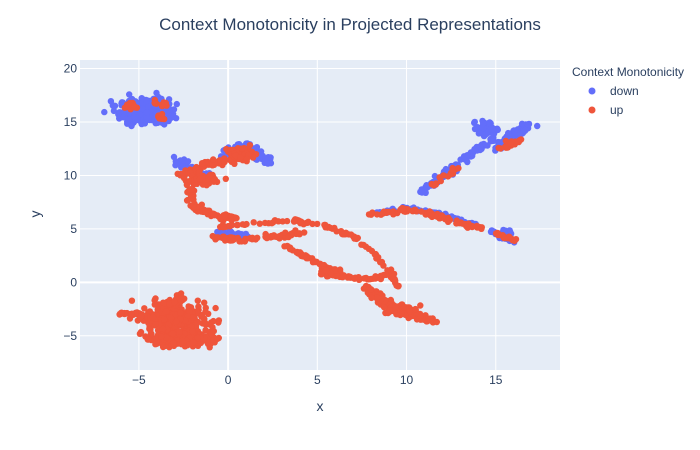 This screenshot has width=700, height=450. What do you see at coordinates (228, 380) in the screenshot?
I see `x-tick-label: 0` at bounding box center [228, 380].